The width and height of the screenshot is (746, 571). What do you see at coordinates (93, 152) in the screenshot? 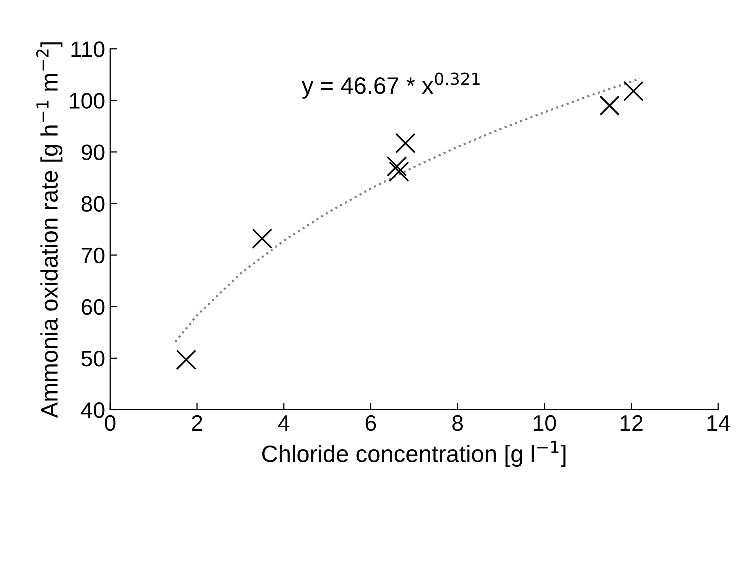
I see `y-tick-label: 90` at bounding box center [93, 152].